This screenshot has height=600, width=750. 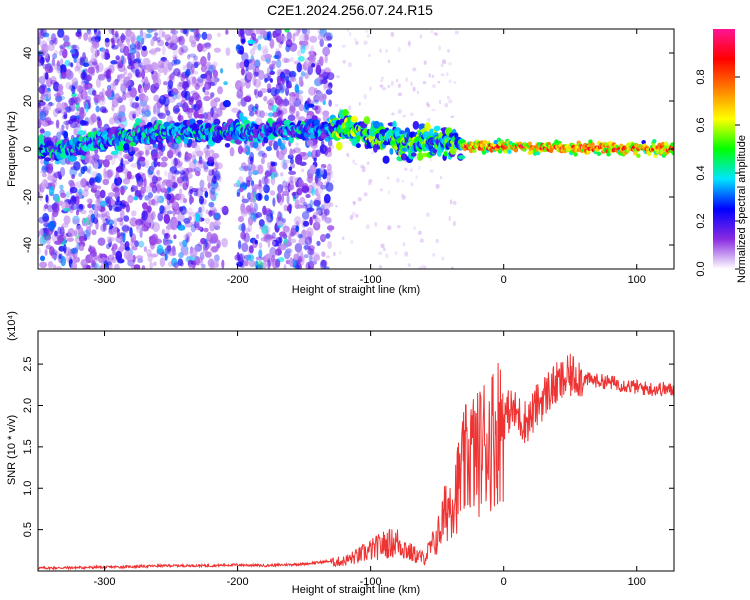 I want to click on spectrogram-x-tick-label: -100, so click(x=371, y=280).